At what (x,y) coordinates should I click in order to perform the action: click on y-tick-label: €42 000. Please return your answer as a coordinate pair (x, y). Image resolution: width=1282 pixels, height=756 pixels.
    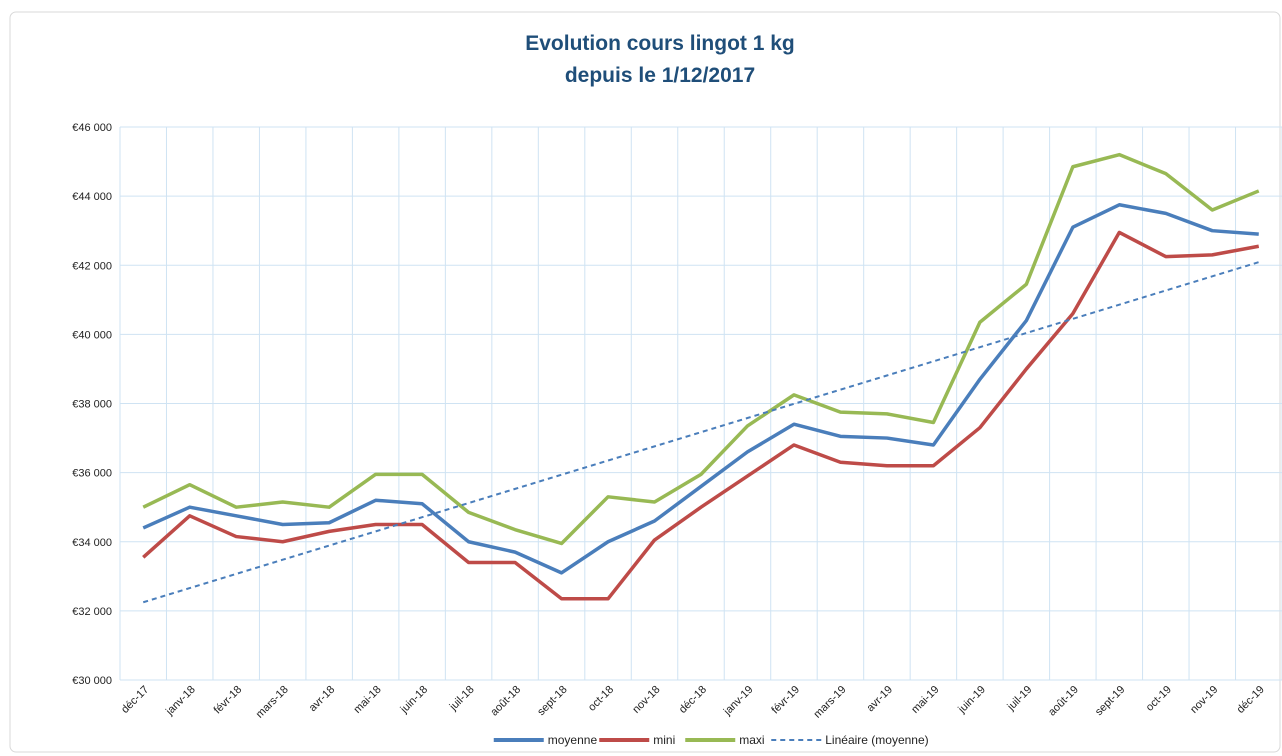
    Looking at the image, I should click on (92, 266).